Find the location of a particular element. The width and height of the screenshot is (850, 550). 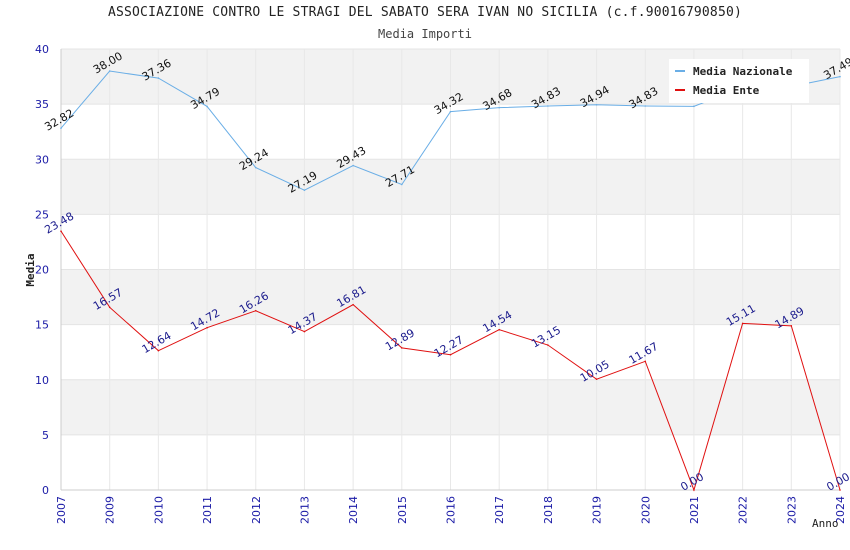

y-tick-label: 10 is located at coordinates (42, 380).